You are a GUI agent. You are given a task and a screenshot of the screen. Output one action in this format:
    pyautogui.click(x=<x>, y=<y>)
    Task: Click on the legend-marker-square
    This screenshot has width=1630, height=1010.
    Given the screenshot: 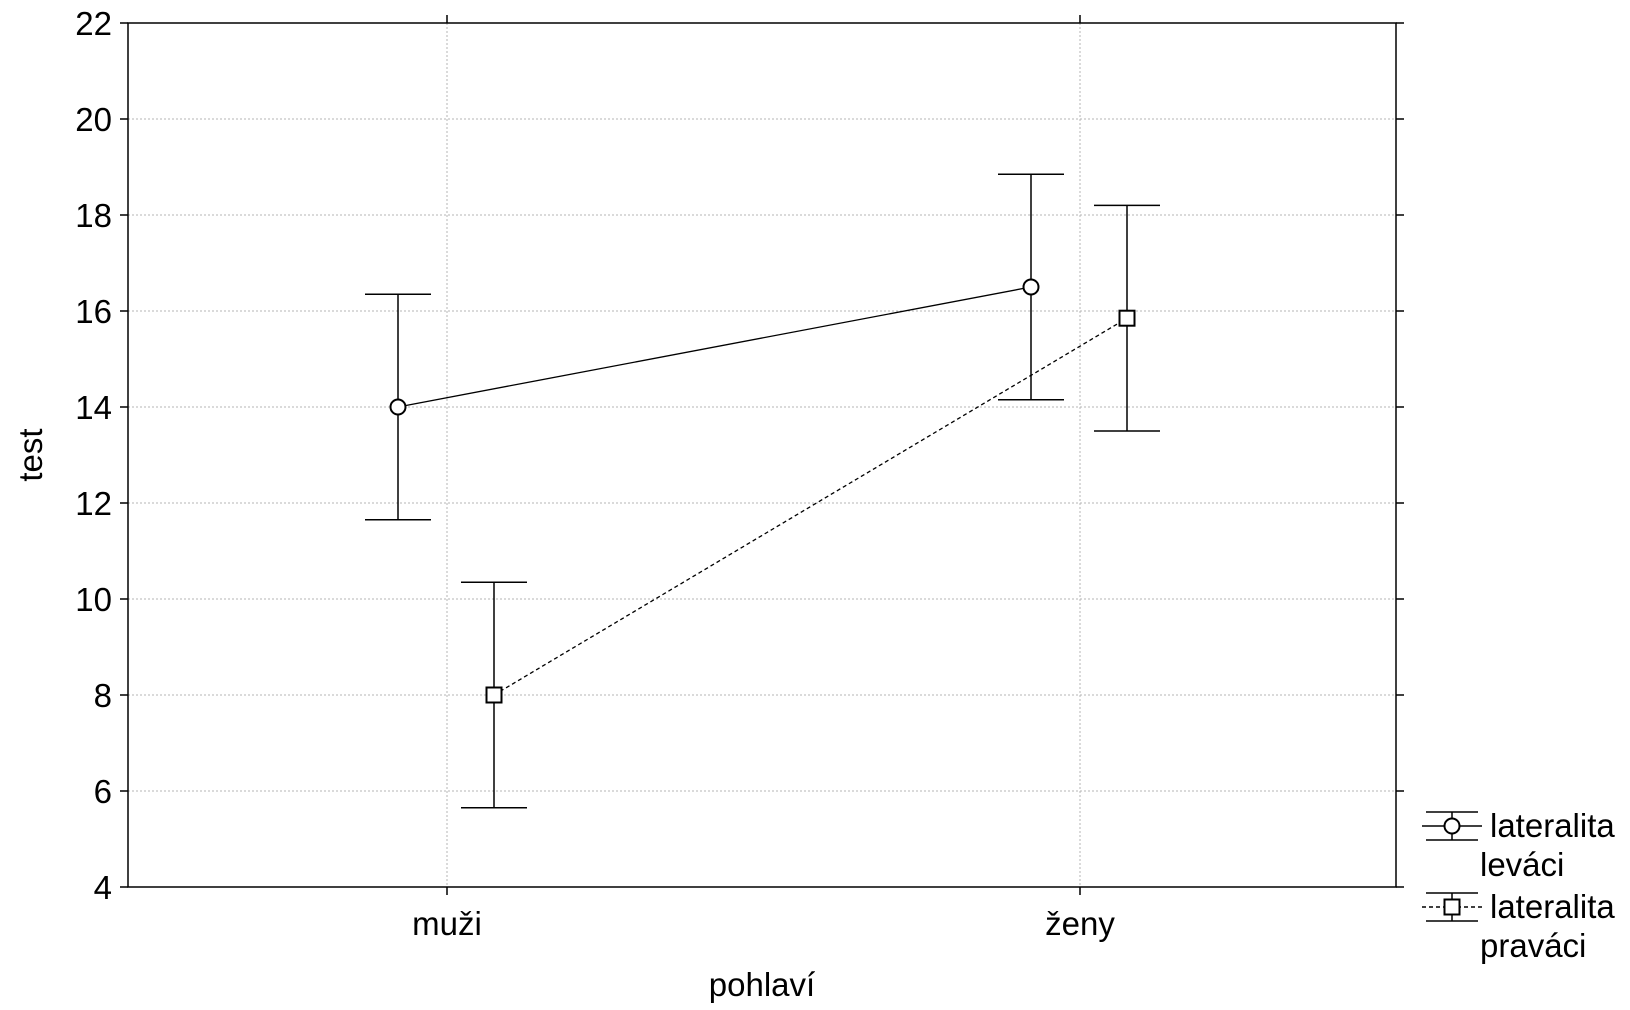 What is the action you would take?
    pyautogui.click(x=1452, y=907)
    